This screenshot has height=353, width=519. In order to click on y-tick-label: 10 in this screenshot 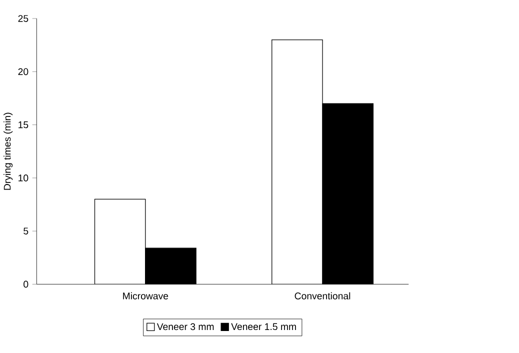, I will do `click(23, 178)`.